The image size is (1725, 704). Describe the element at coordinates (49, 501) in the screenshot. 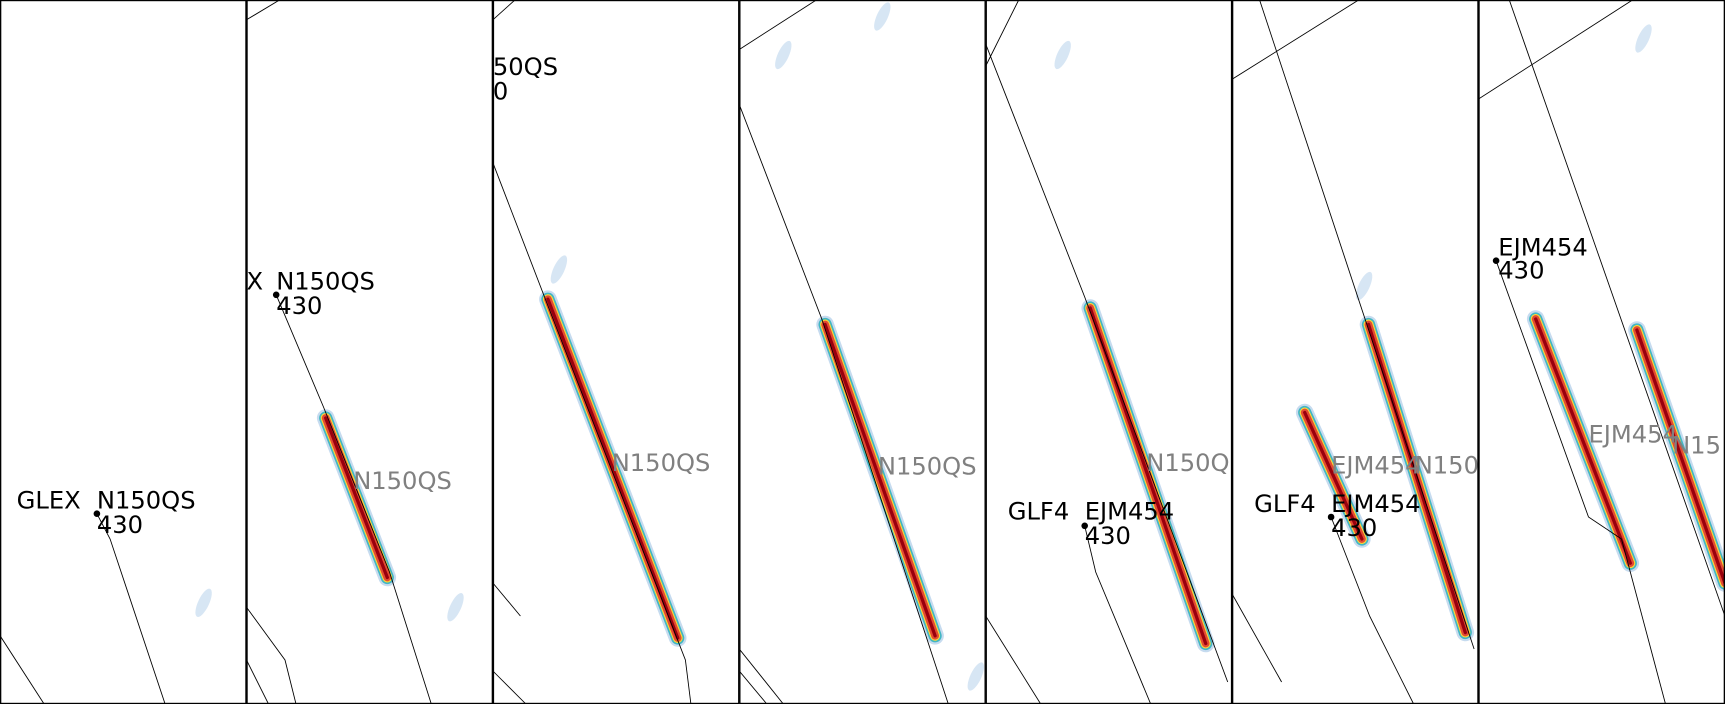

I see `aircraft-label: GLEX` at that location.